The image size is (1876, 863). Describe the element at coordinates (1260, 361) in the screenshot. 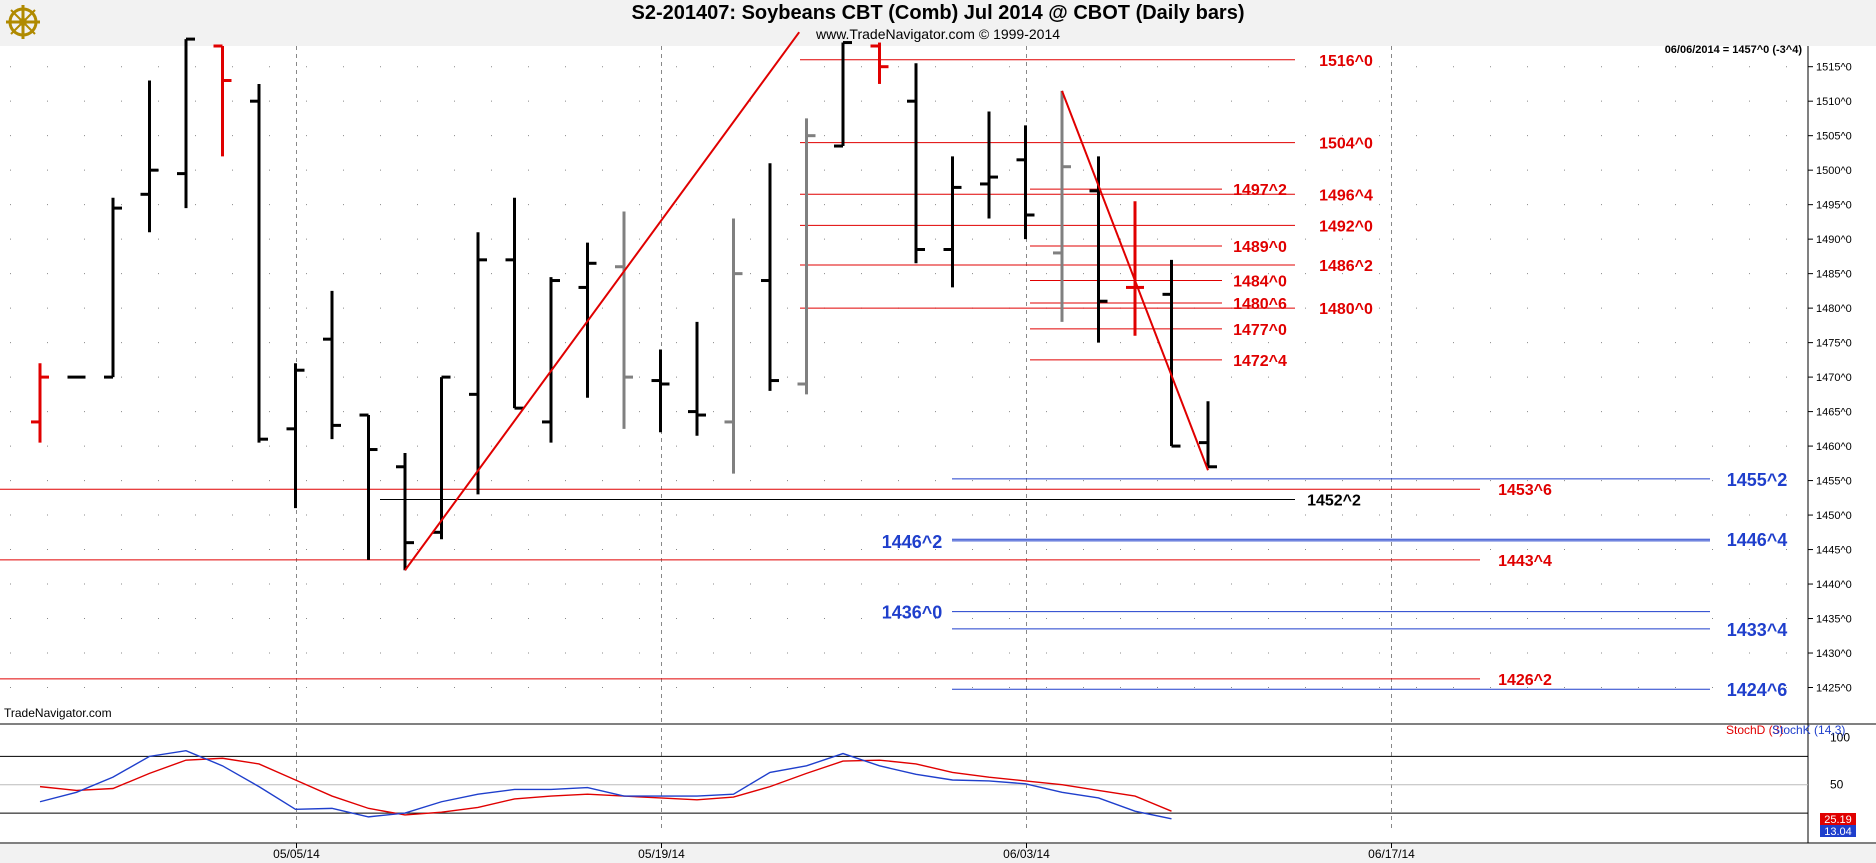

I see `red-level-label: 1472^4` at that location.